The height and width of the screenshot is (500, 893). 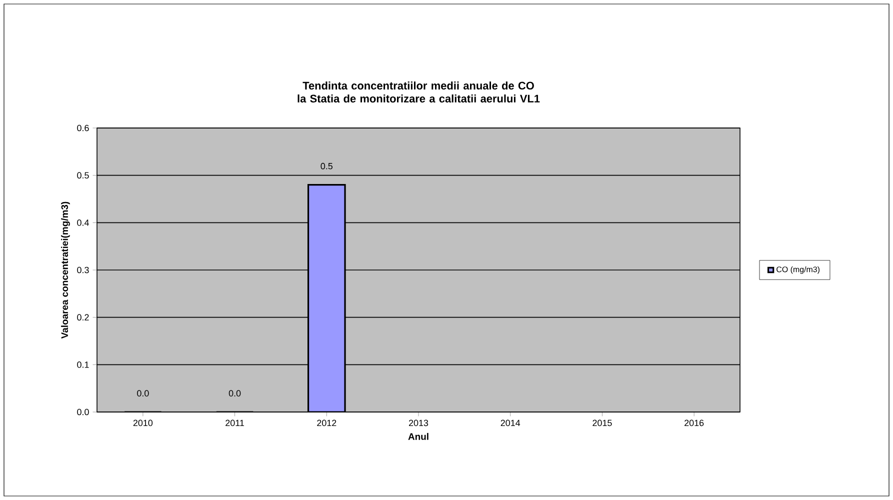 I want to click on y-tick-label: 0.4, so click(x=83, y=222).